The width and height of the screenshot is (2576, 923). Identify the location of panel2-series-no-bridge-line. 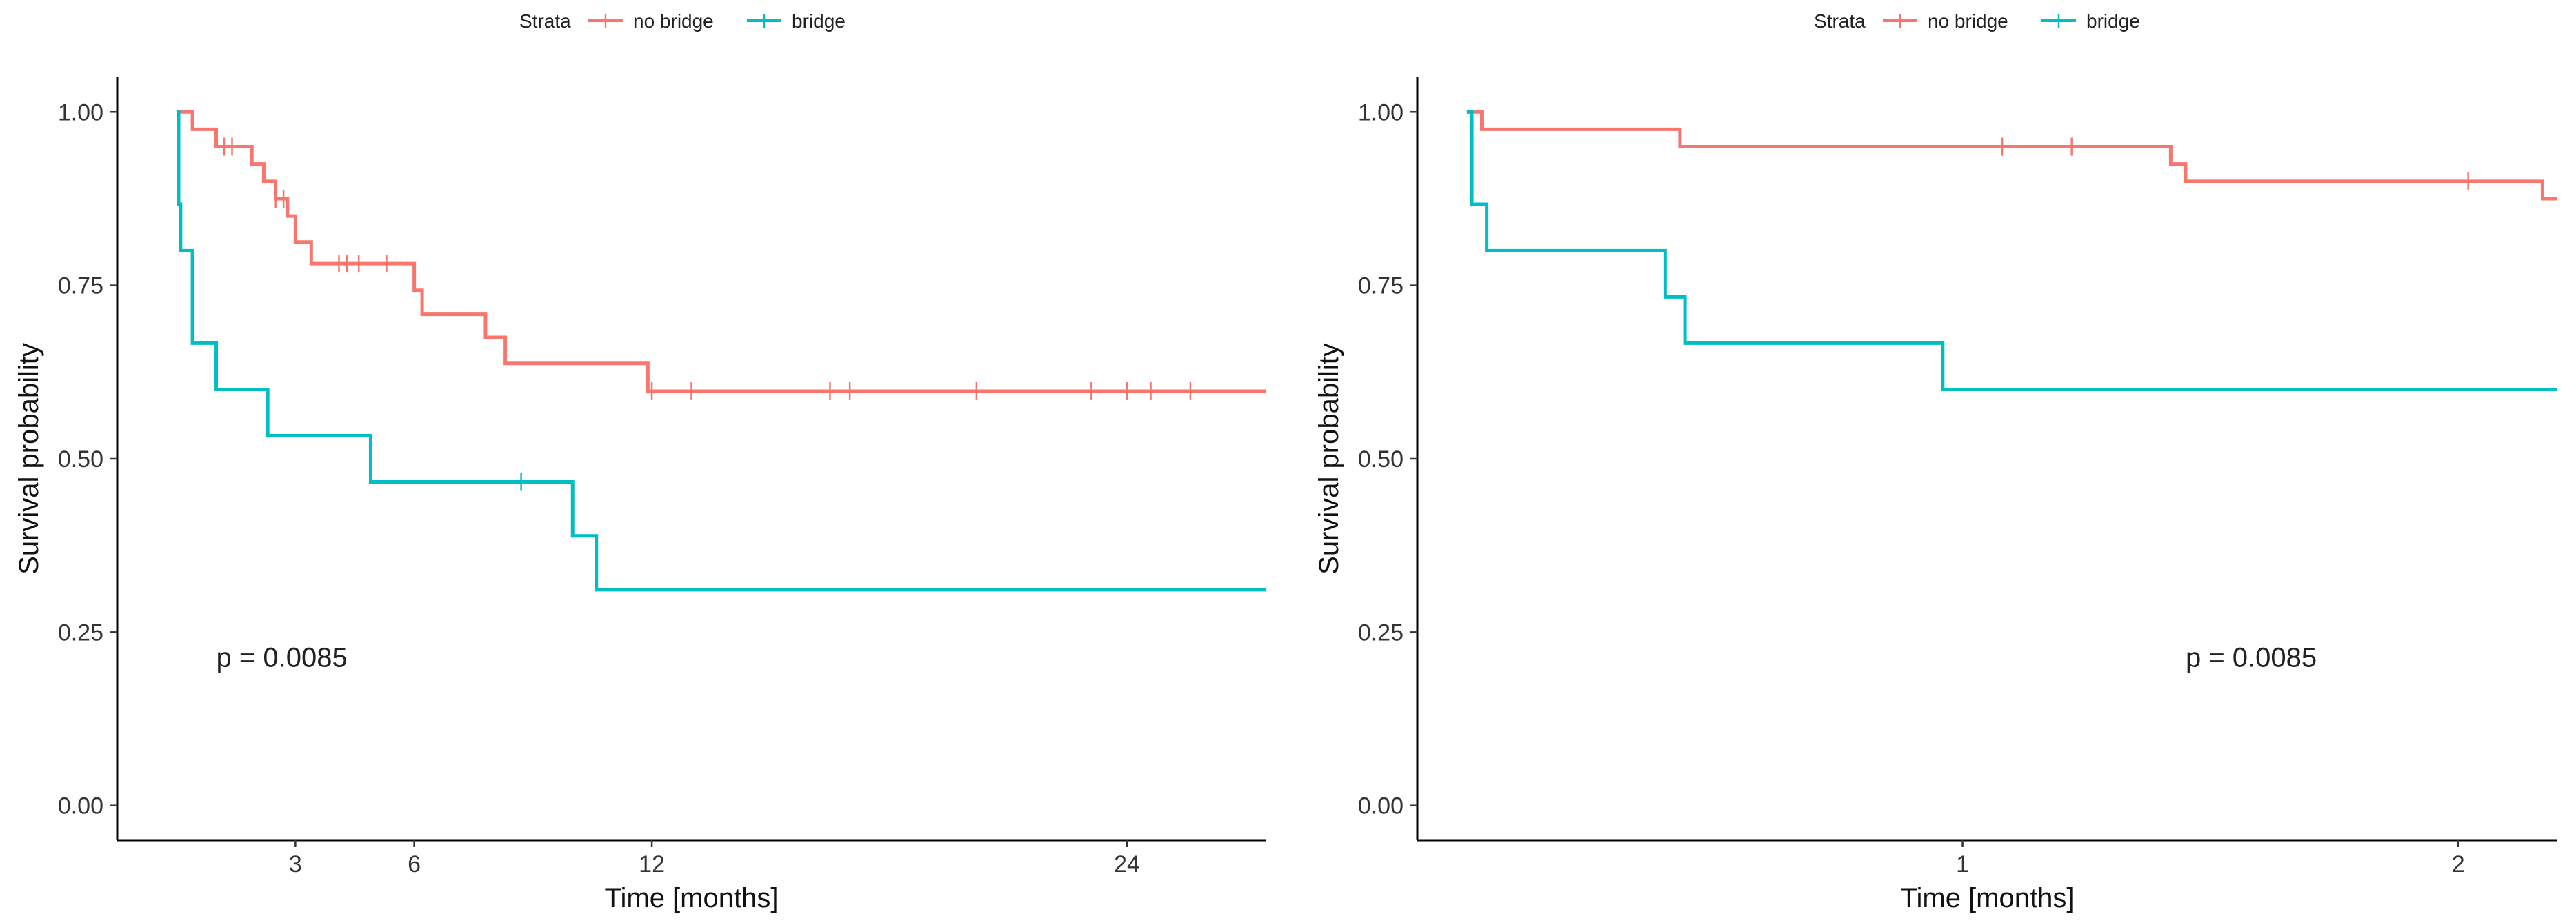
(2011, 155).